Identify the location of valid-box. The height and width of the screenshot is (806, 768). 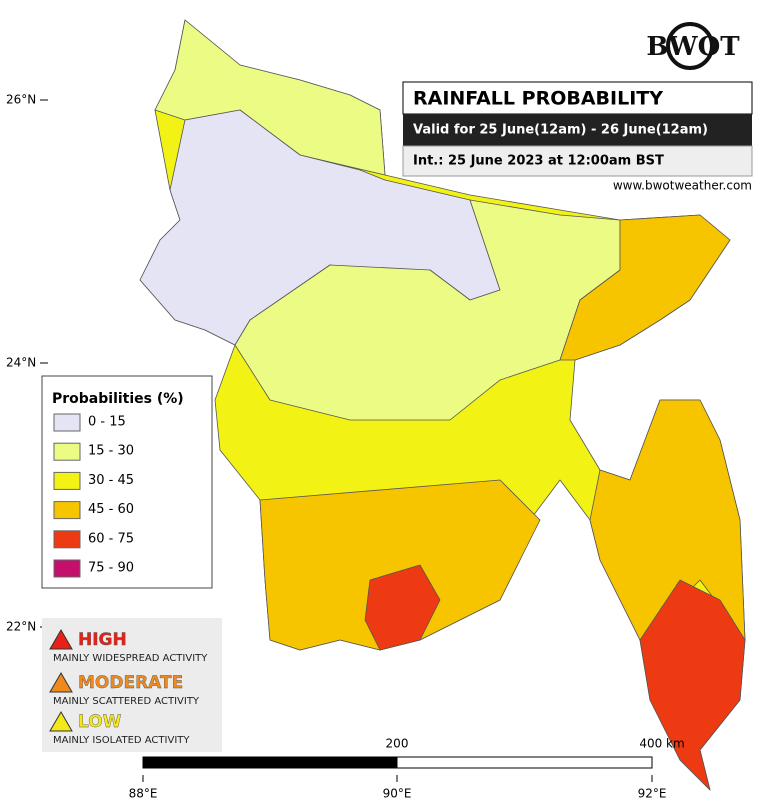
(577, 130).